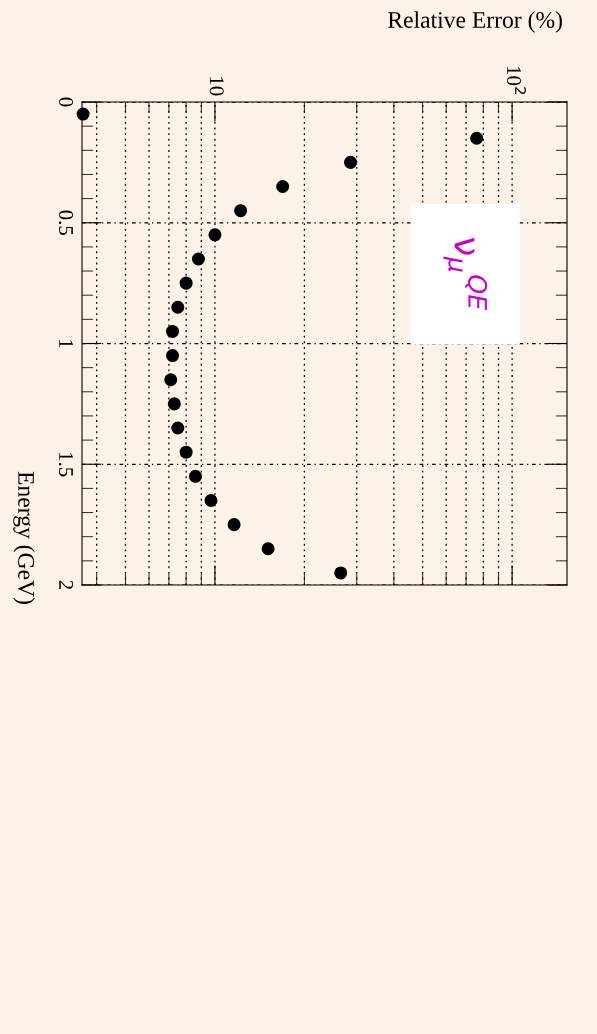 The image size is (597, 1034). I want to click on annotation: ν$_{μ}$$^{QE}$, so click(465, 274).